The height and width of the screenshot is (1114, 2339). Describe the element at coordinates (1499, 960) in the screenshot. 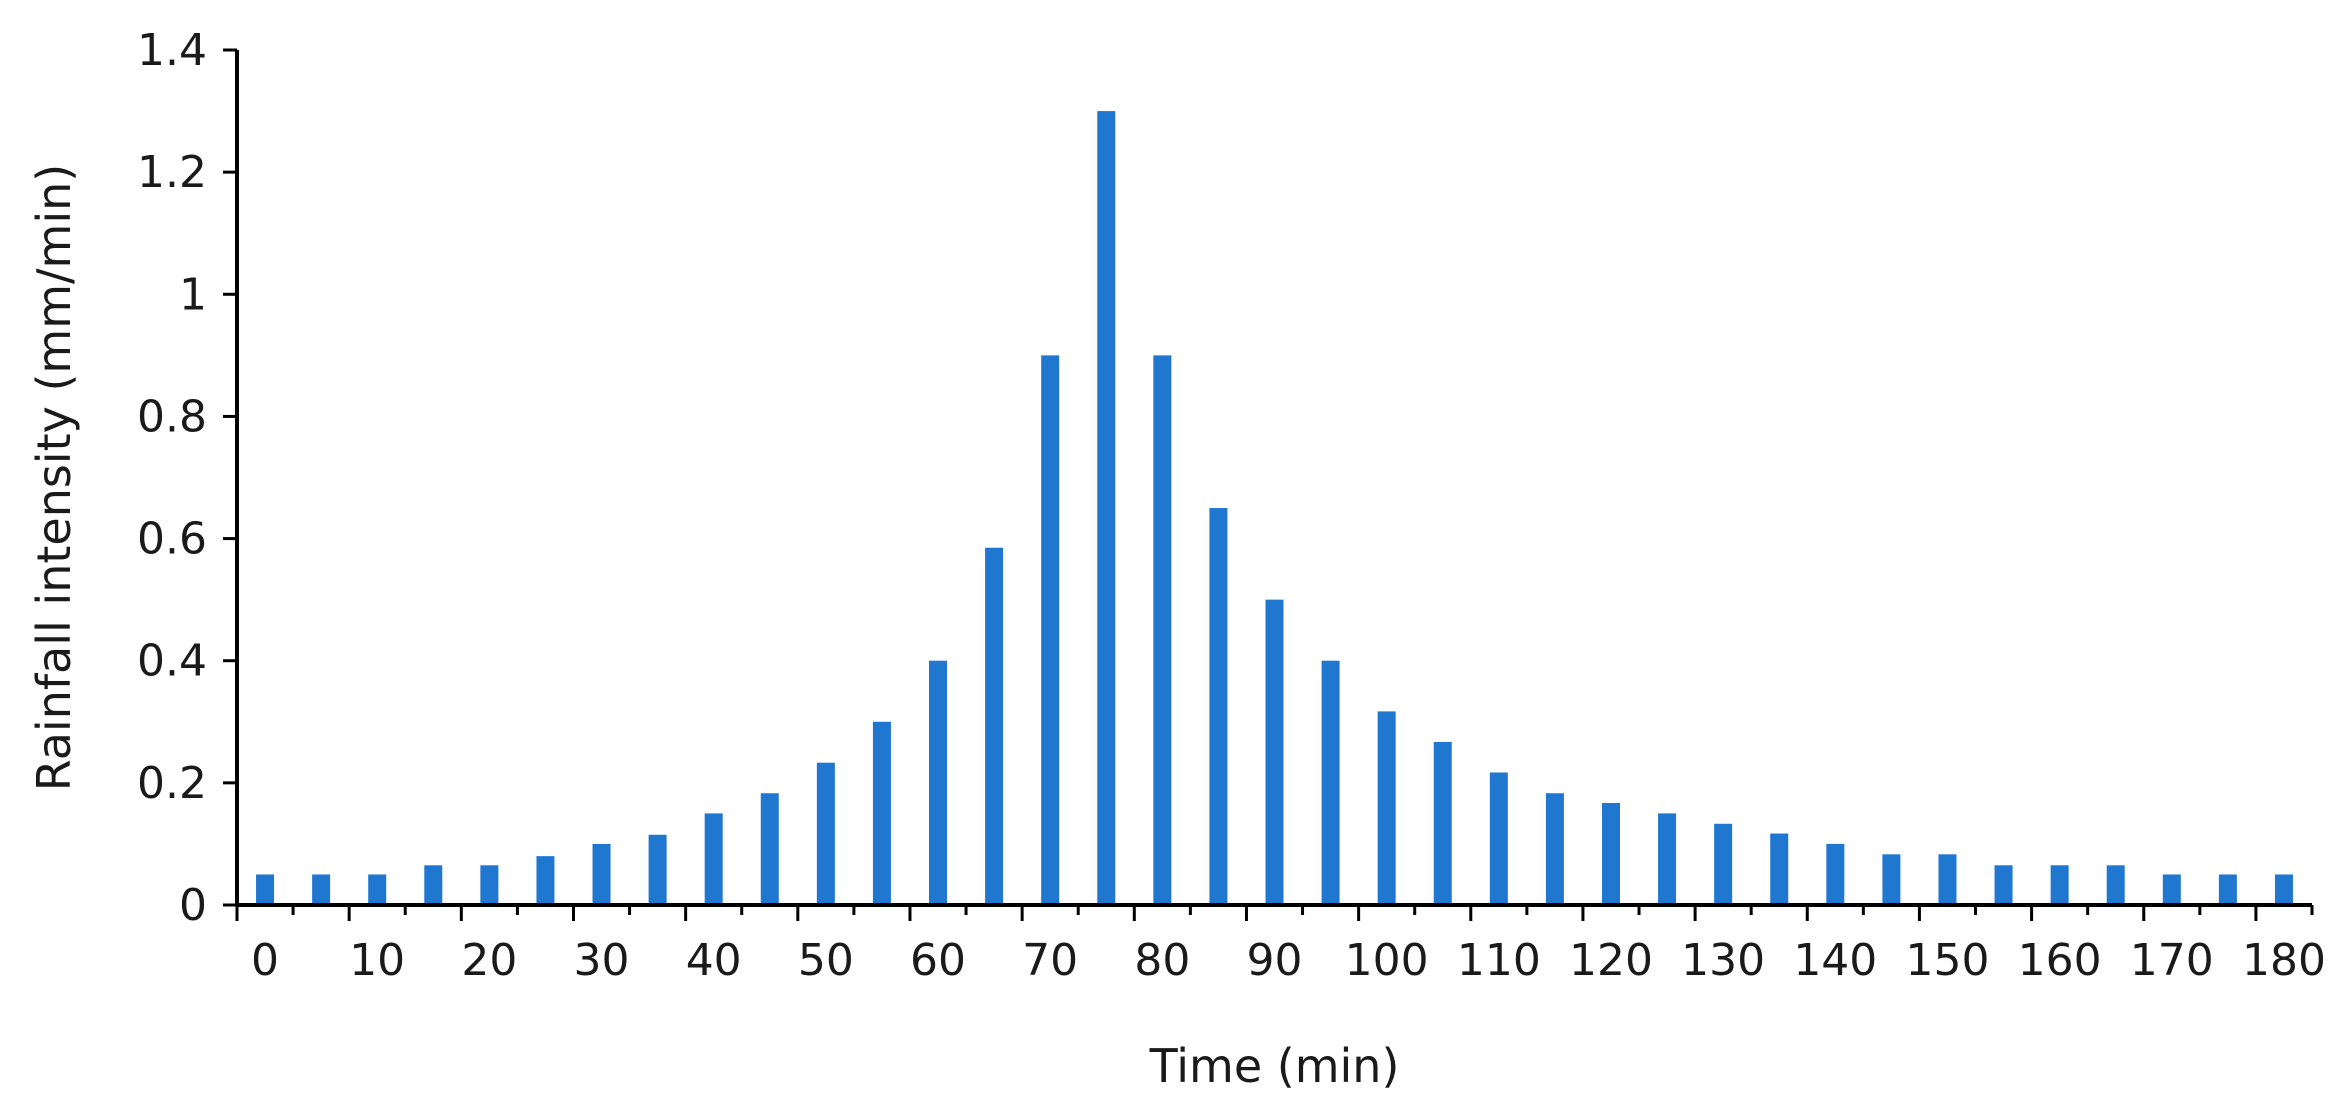

I see `x-tick-label-11: 110` at that location.